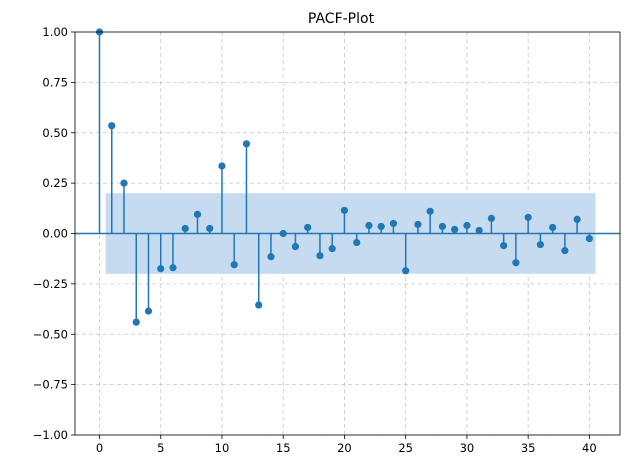 The image size is (630, 470). What do you see at coordinates (160, 448) in the screenshot?
I see `x-tick-label-5: 5` at bounding box center [160, 448].